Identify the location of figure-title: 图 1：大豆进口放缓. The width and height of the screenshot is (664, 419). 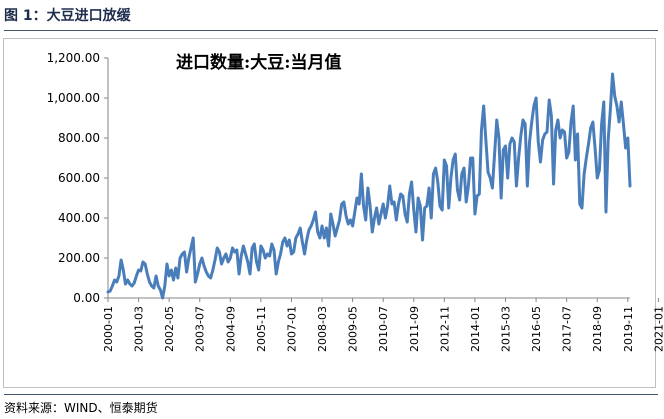
(67, 16).